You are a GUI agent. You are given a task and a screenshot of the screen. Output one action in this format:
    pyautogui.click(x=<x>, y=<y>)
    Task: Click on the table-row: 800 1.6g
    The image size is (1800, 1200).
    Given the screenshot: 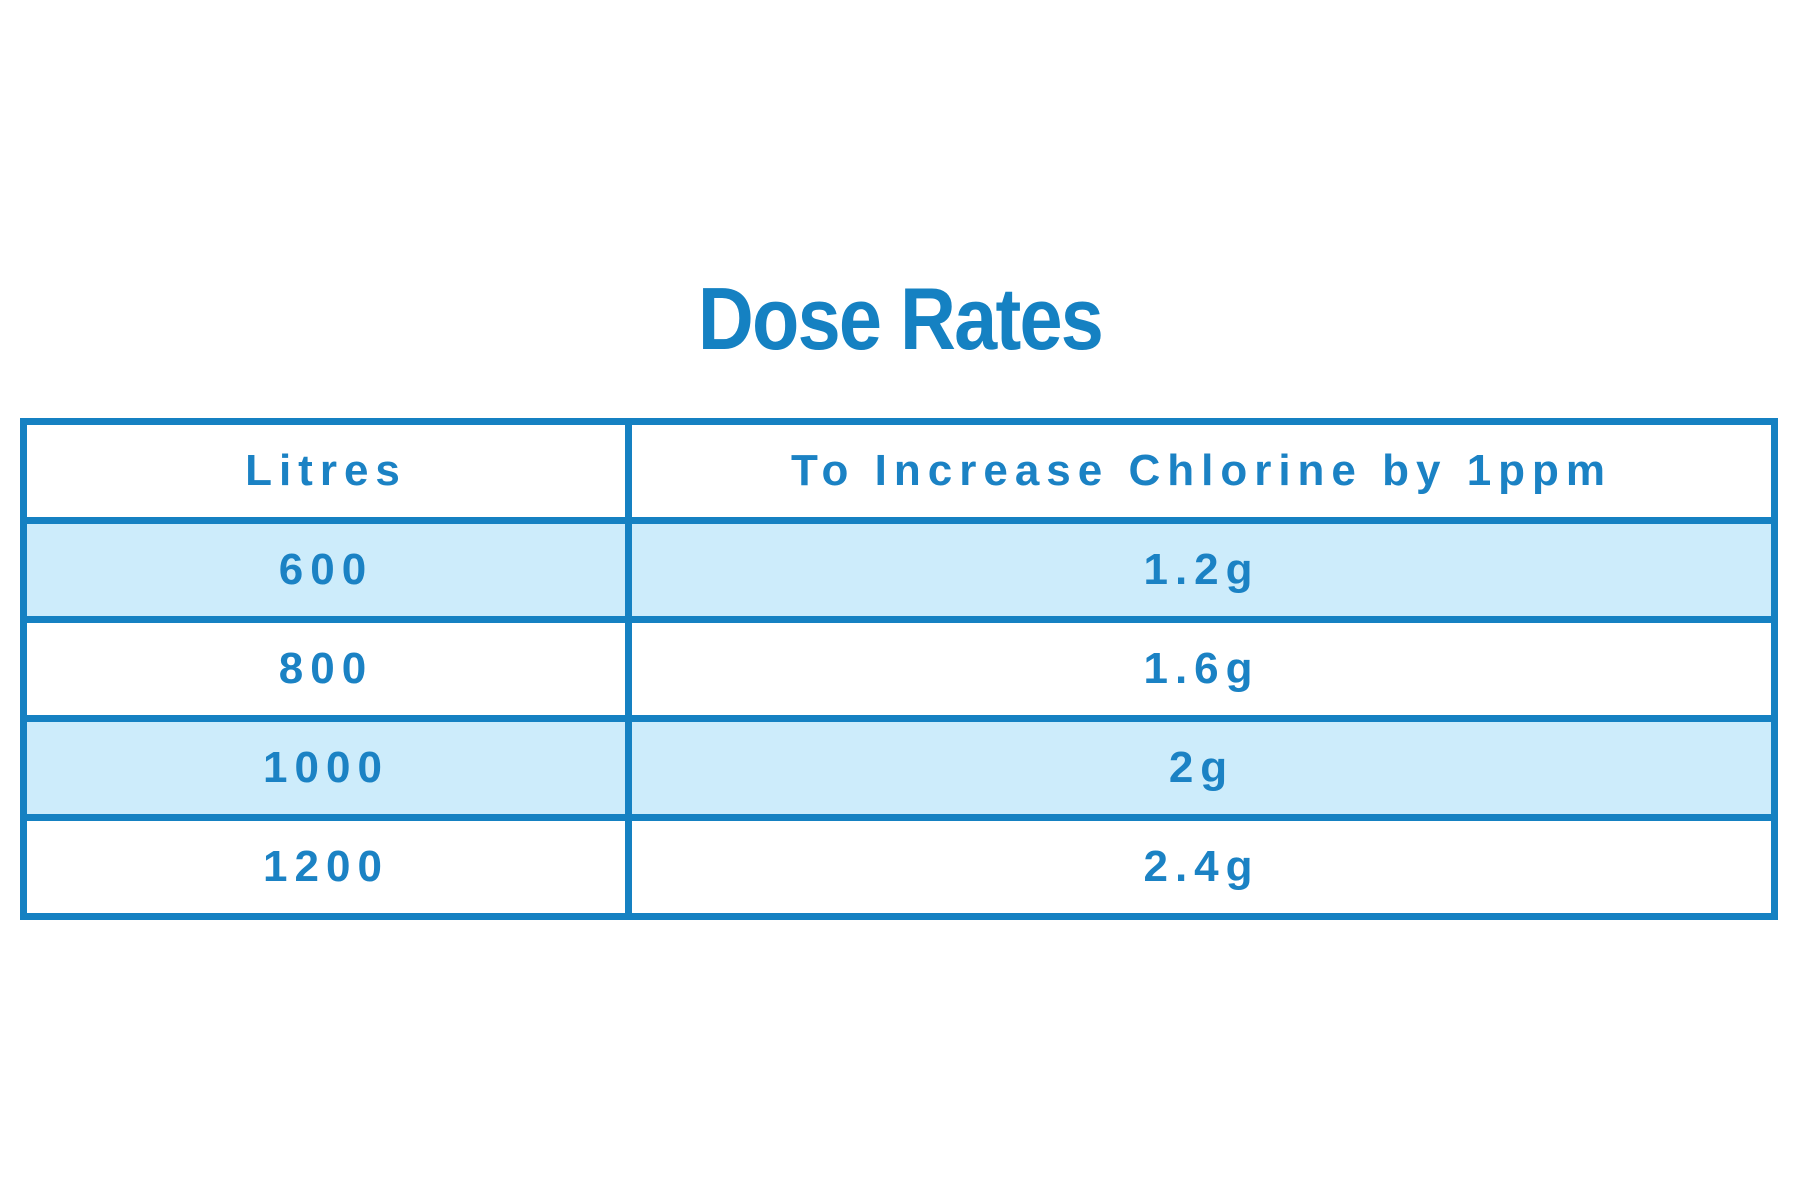 What is the action you would take?
    pyautogui.click(x=899, y=669)
    